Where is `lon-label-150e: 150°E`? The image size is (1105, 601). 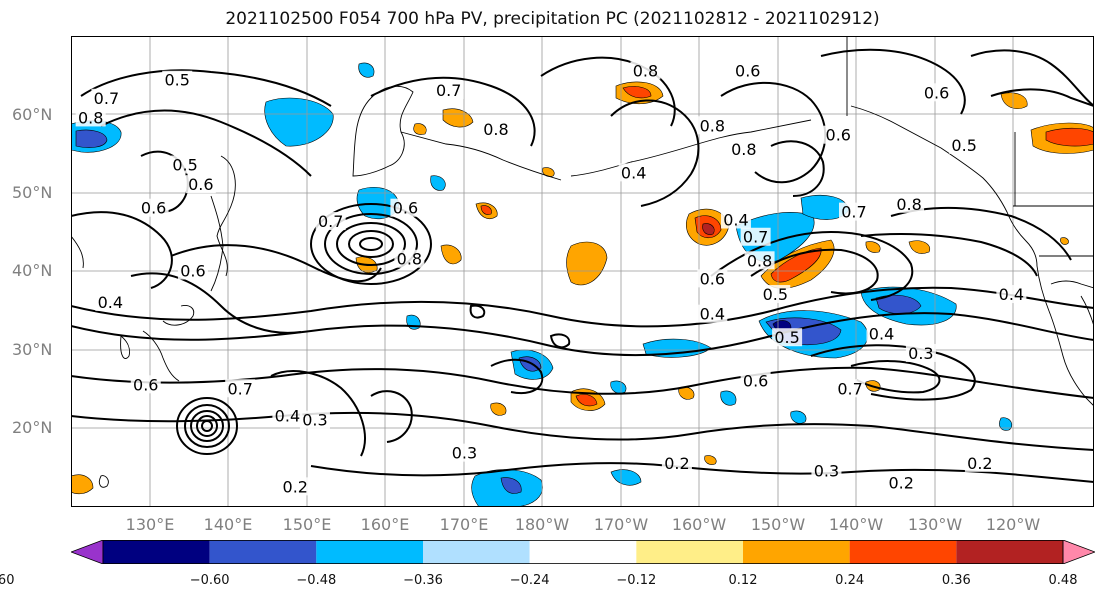 lon-label-150e: 150°E is located at coordinates (307, 524).